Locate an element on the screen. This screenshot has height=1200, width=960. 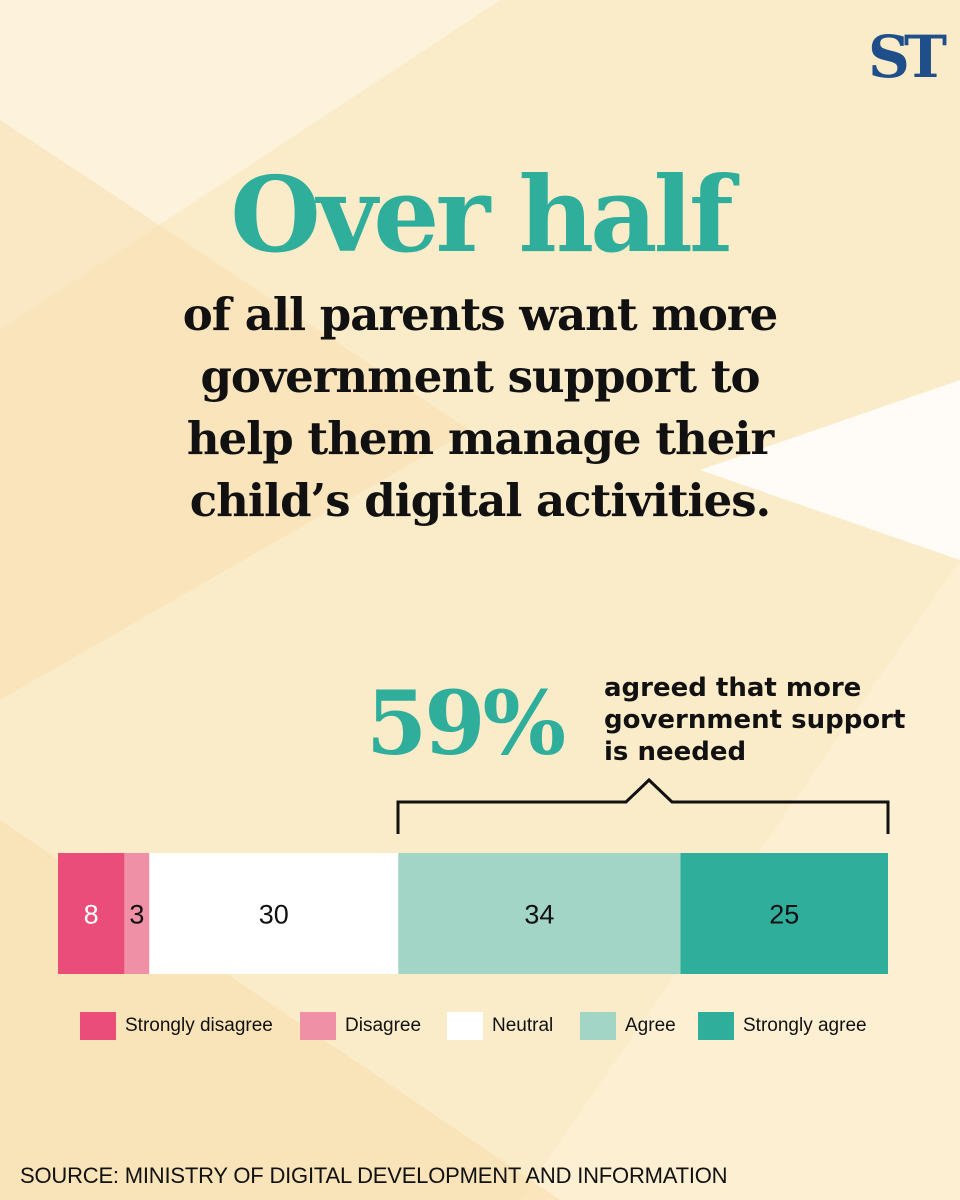
legend-label-neutral: Neutral is located at coordinates (523, 1025).